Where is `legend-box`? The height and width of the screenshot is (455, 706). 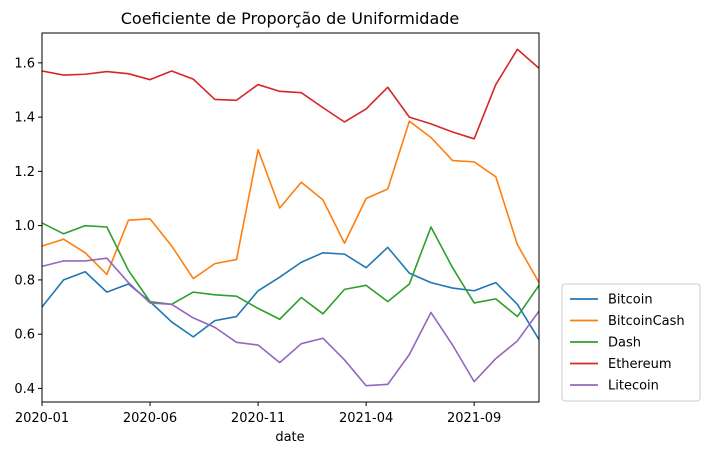
legend-box is located at coordinates (631, 342).